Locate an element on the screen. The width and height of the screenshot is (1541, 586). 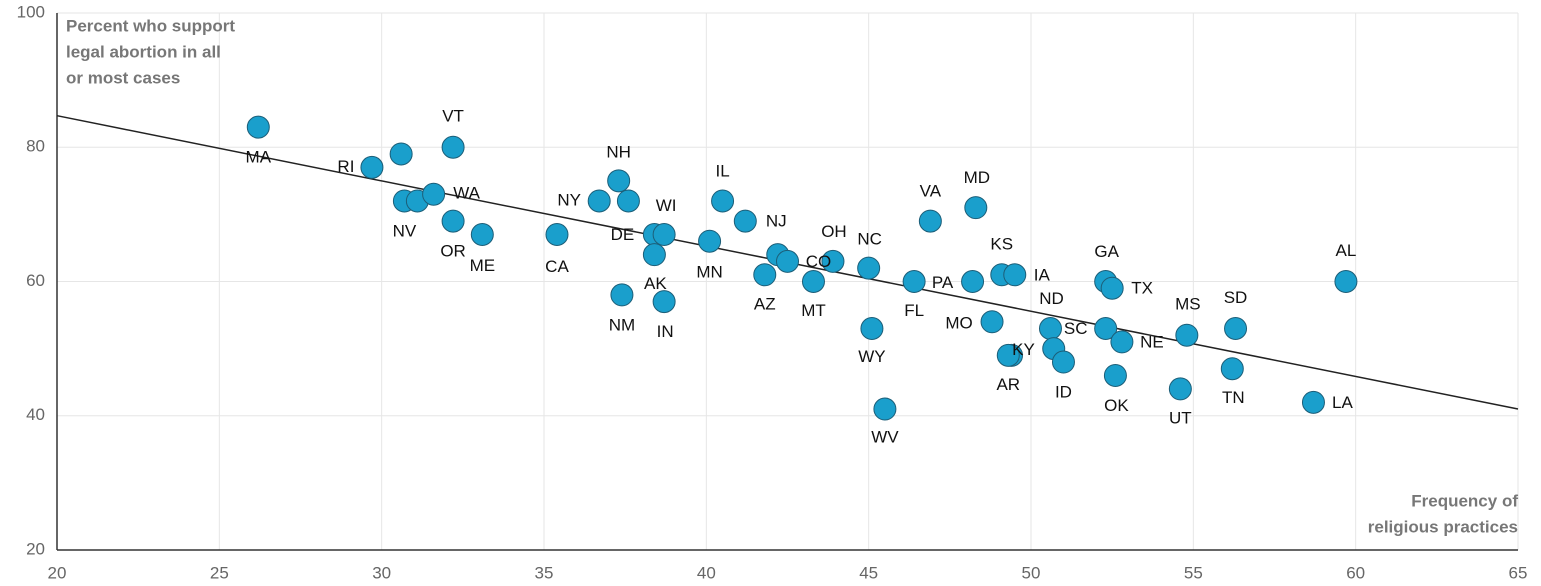
point-label: NV is located at coordinates (405, 230).